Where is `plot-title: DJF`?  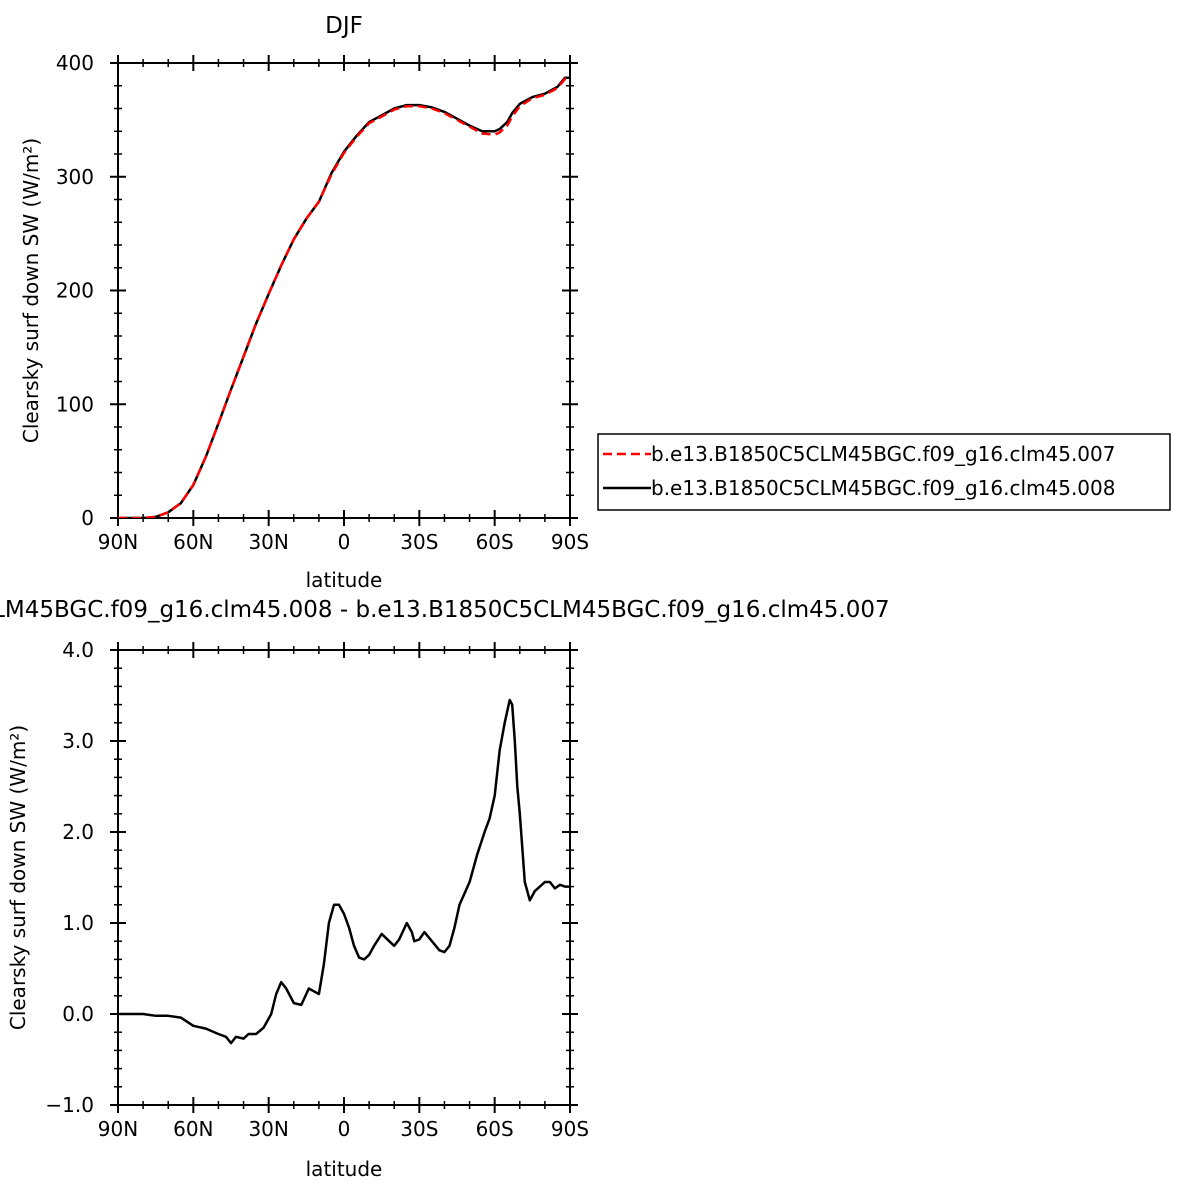
plot-title: DJF is located at coordinates (344, 26).